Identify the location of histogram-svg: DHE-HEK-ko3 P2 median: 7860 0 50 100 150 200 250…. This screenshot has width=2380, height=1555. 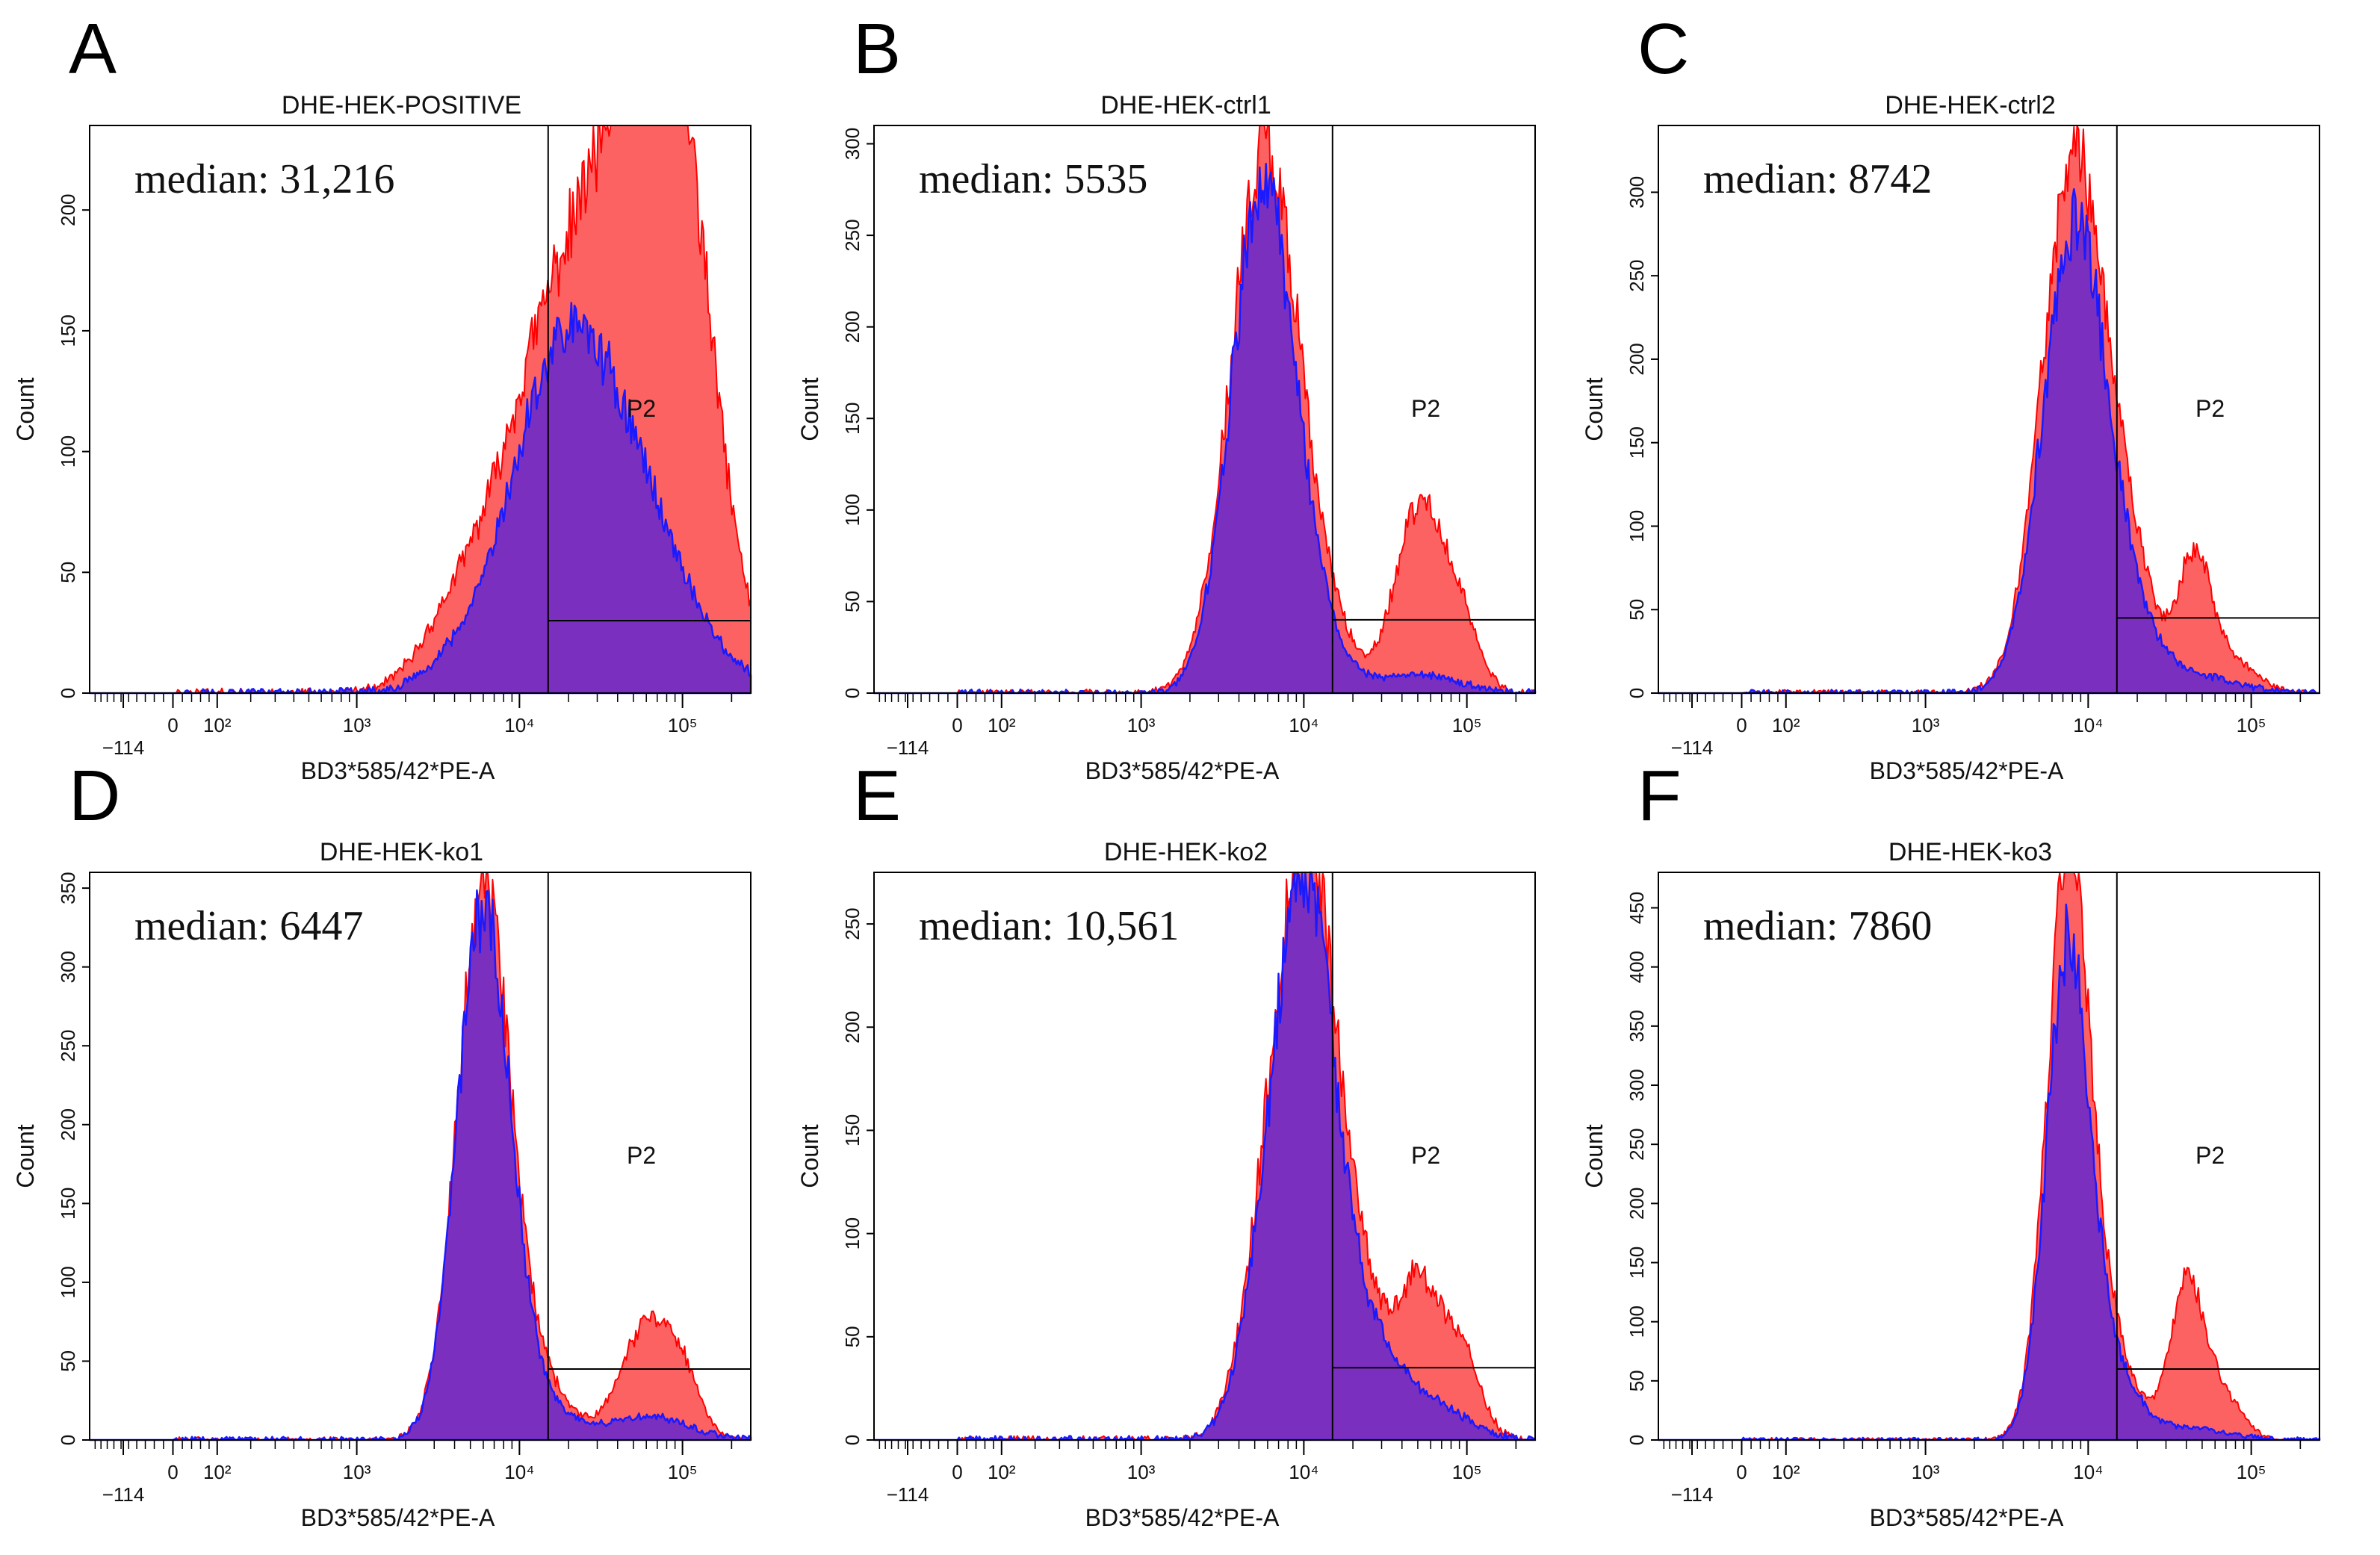
(1951, 1184).